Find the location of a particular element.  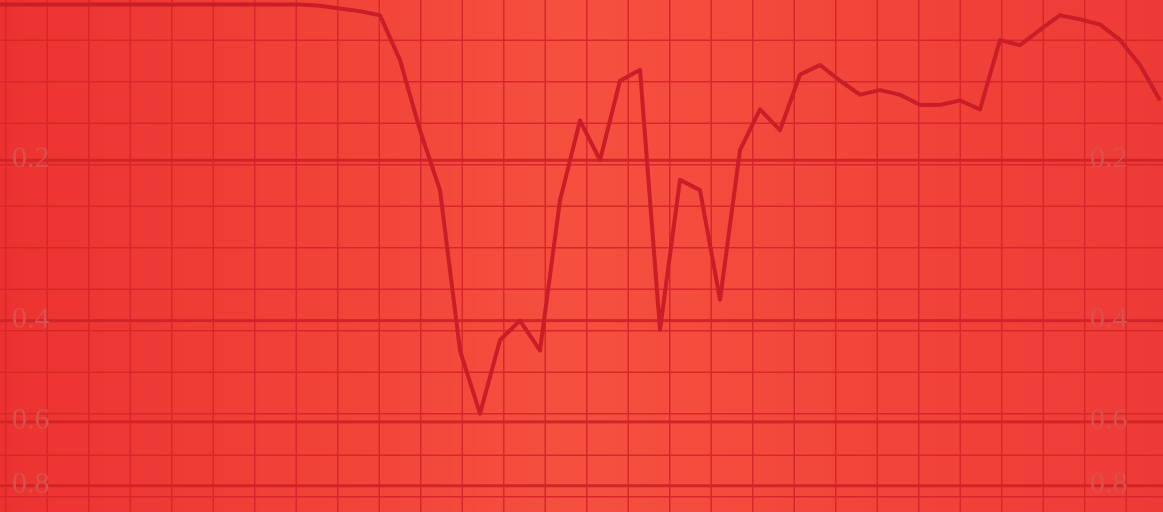

y-tick-label: 0.6 is located at coordinates (31, 419).